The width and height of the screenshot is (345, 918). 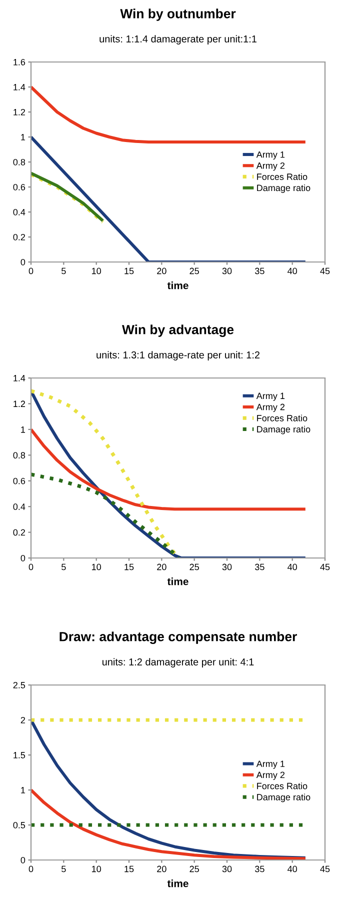 What do you see at coordinates (178, 39) in the screenshot?
I see `chart-subtitle: units: 1:1.4 damagerate per unit:1:1` at bounding box center [178, 39].